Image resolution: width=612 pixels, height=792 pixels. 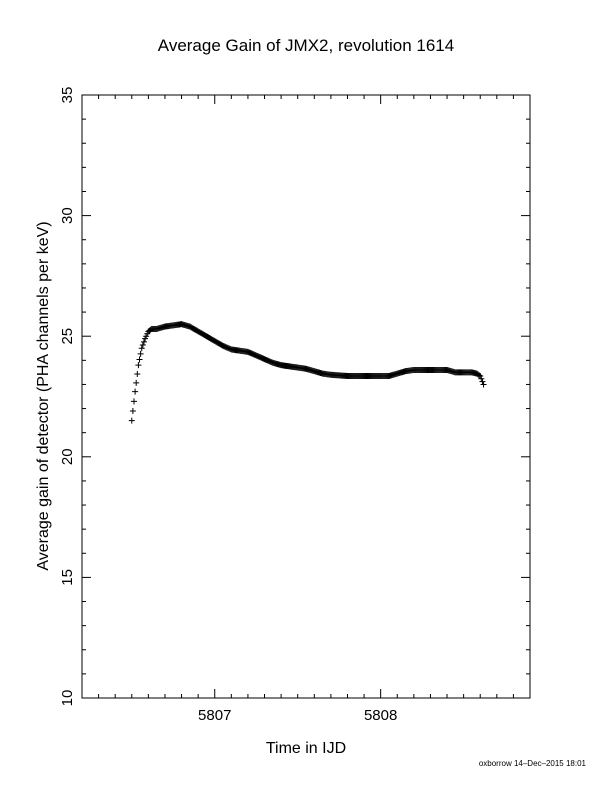 What do you see at coordinates (306, 748) in the screenshot?
I see `x-axis-label: Time in IJD` at bounding box center [306, 748].